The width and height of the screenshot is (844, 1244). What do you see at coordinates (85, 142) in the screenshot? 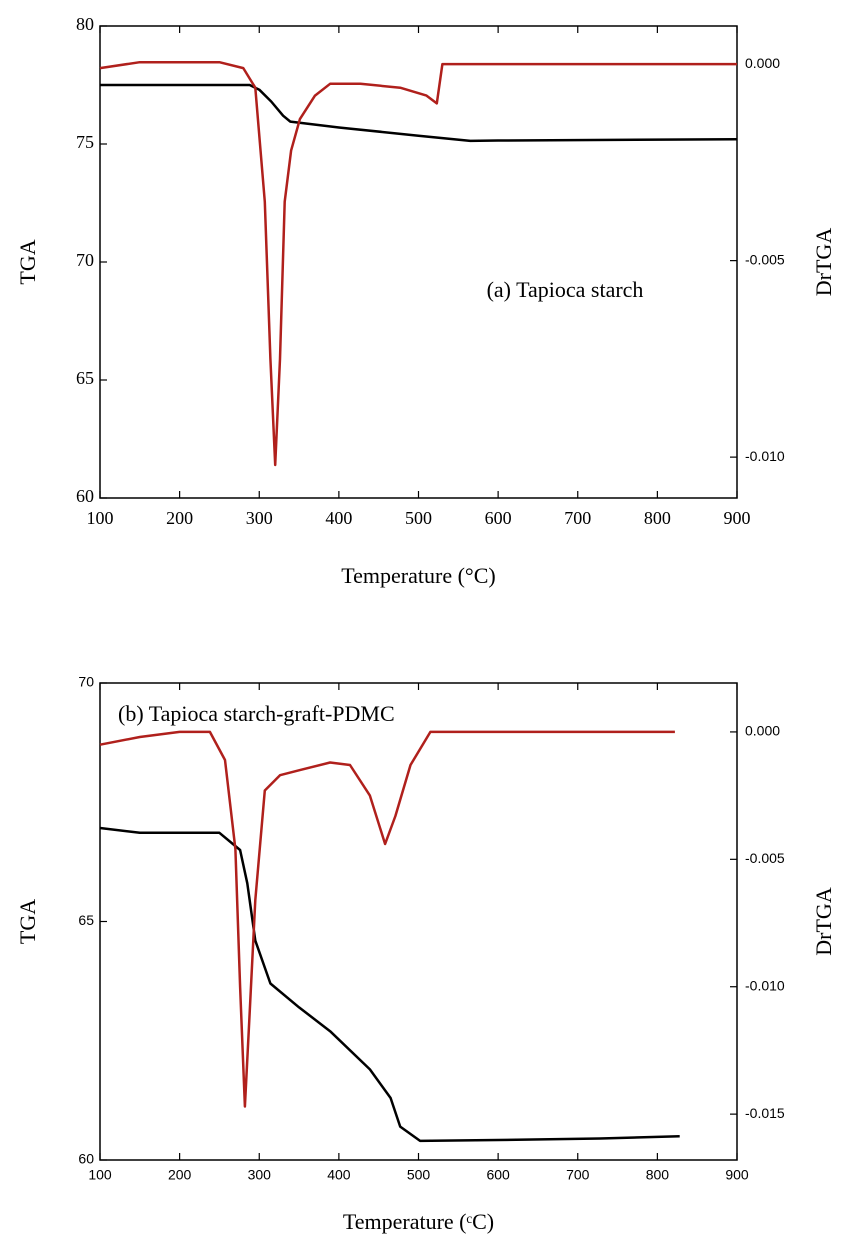
I see `y-tick-label: 75` at bounding box center [85, 142].